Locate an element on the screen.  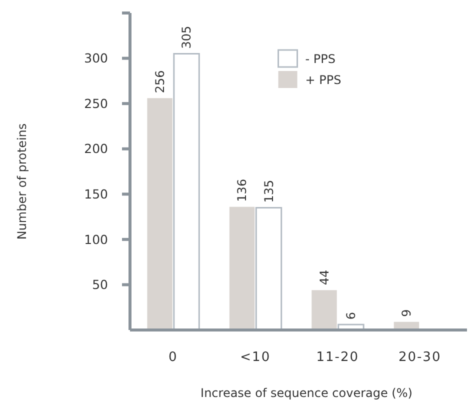
y-tick-label: 250 is located at coordinates (96, 103).